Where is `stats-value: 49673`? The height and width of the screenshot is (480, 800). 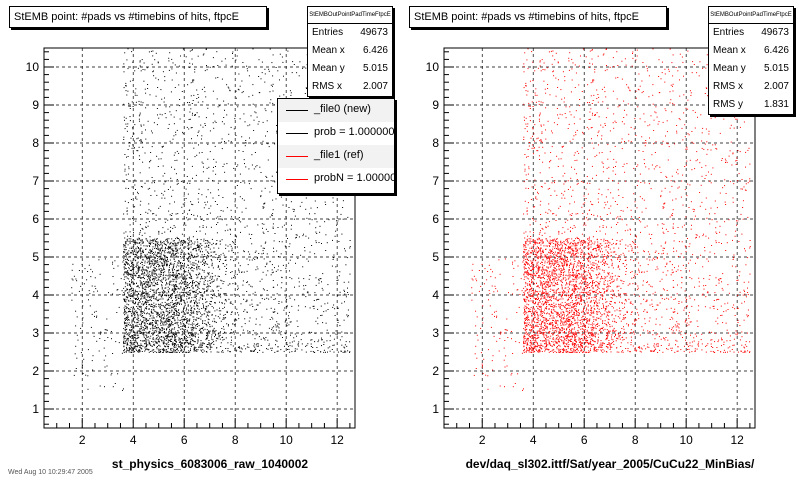 stats-value: 49673 is located at coordinates (374, 32).